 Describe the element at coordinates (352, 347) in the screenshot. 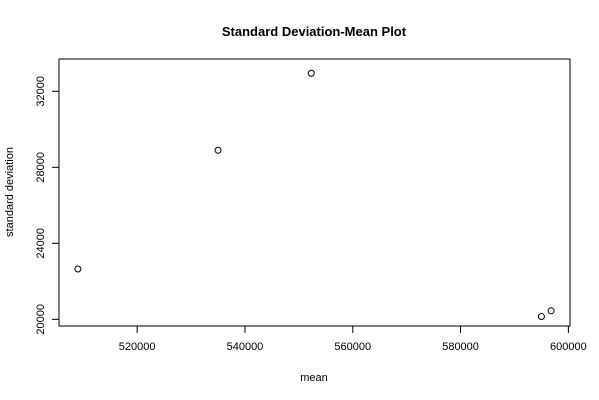

I see `x-tick-label: 560000` at that location.